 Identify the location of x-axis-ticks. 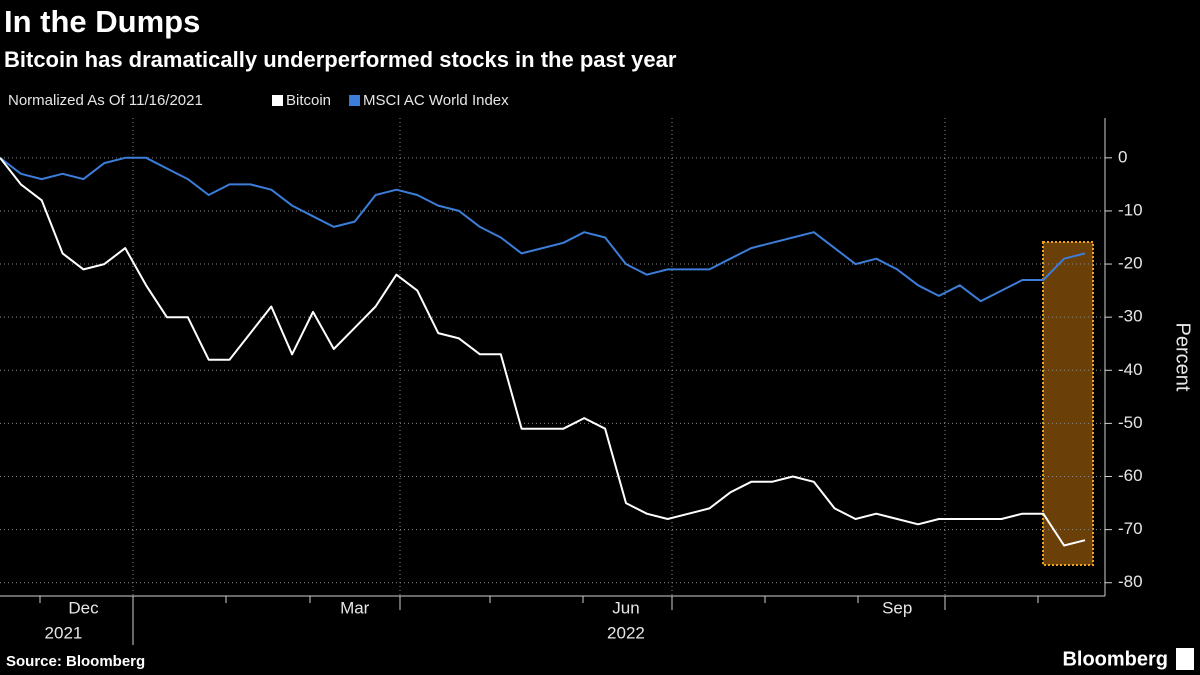
(539, 620).